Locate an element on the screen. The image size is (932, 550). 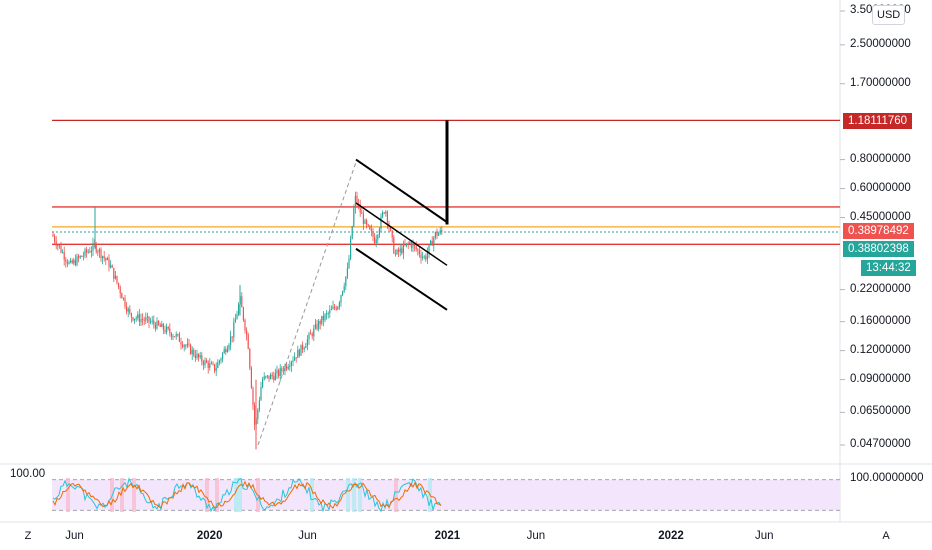
target-price-tag: 1.18111760 is located at coordinates (878, 121).